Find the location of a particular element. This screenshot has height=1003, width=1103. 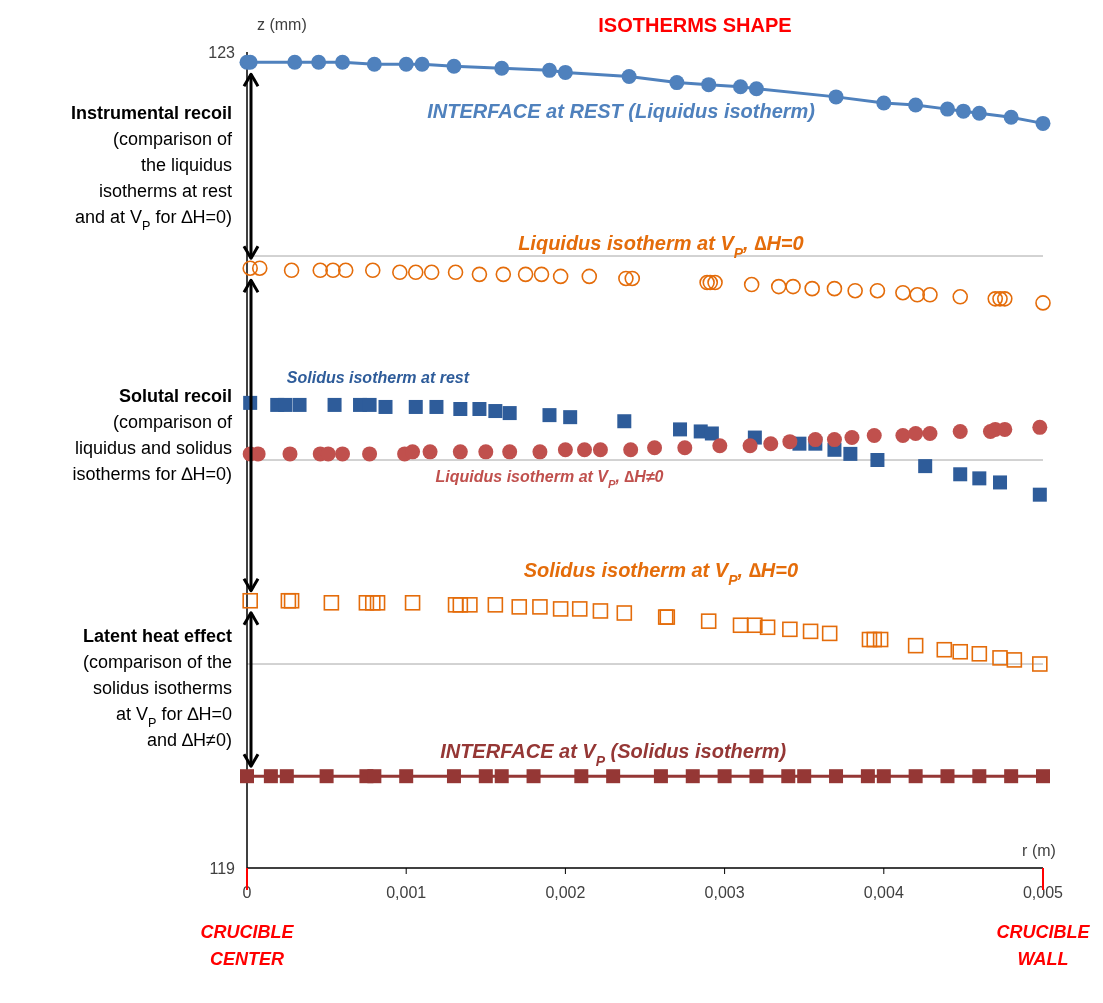

x-tick-label: 0,005 is located at coordinates (1043, 892).